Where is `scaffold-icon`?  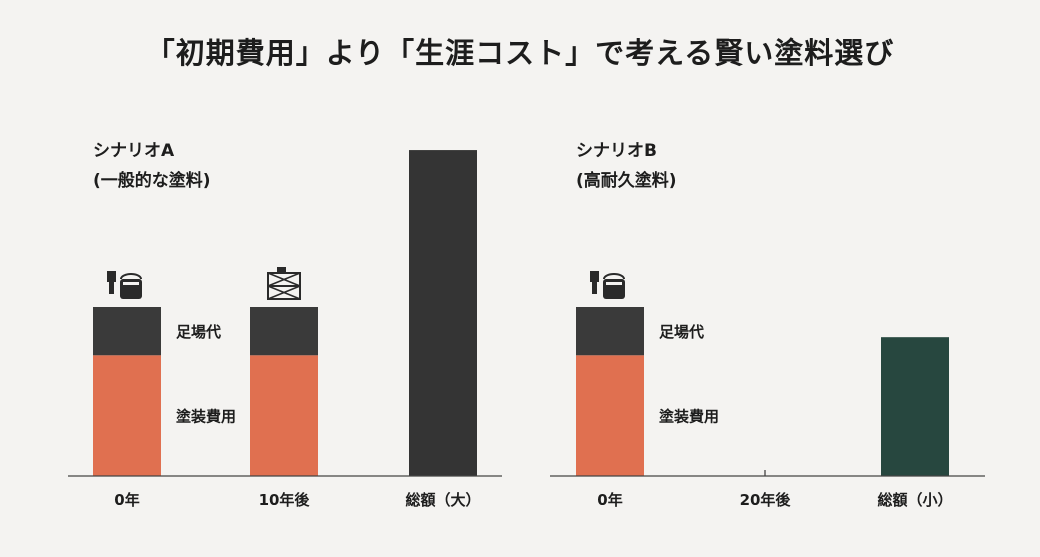
scaffold-icon is located at coordinates (284, 283).